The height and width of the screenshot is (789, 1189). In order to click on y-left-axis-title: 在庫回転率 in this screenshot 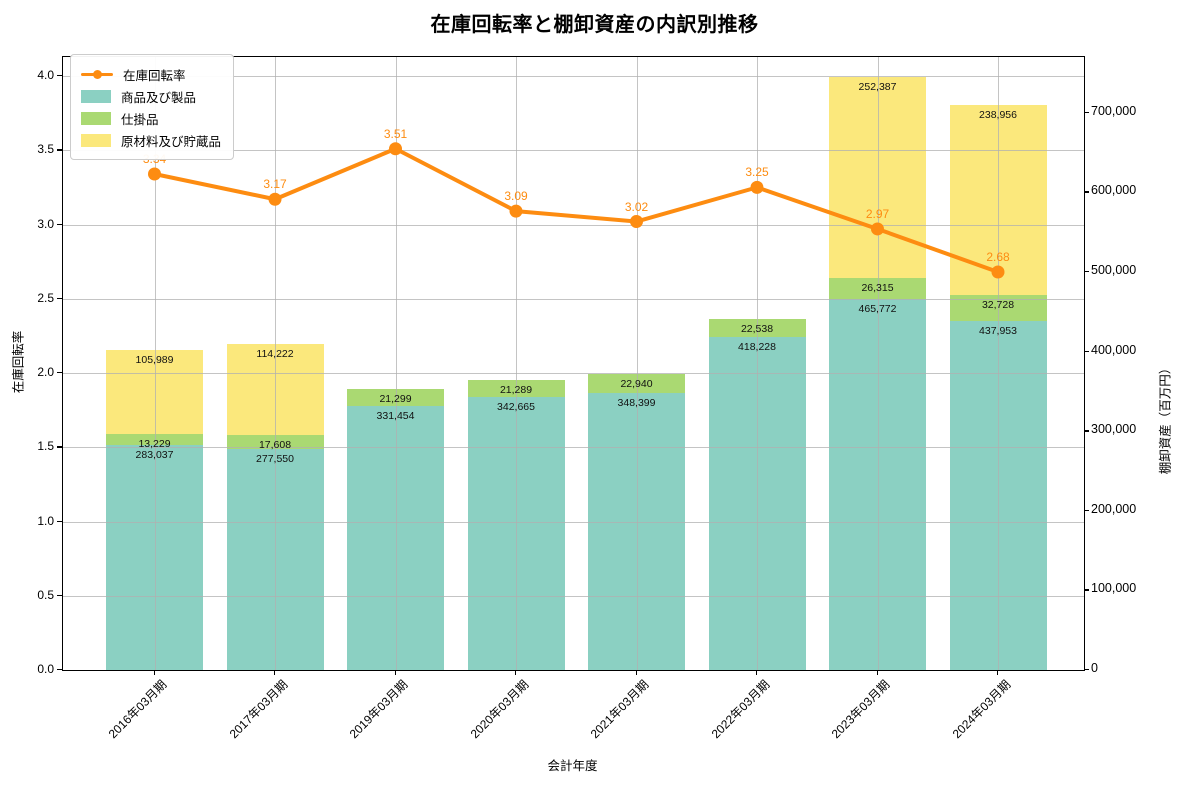, I will do `click(18, 362)`.